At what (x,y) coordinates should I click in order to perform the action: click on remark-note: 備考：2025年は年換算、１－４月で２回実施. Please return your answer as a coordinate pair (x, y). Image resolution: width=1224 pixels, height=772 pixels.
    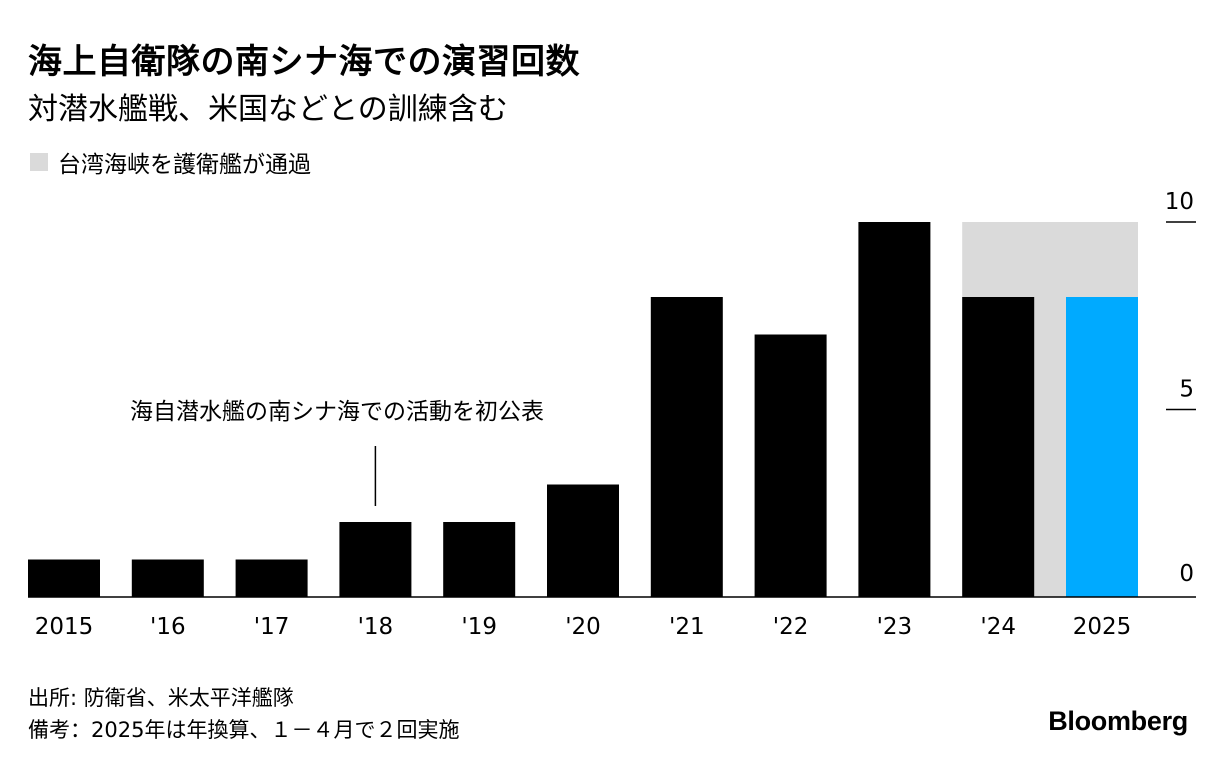
    Looking at the image, I should click on (244, 730).